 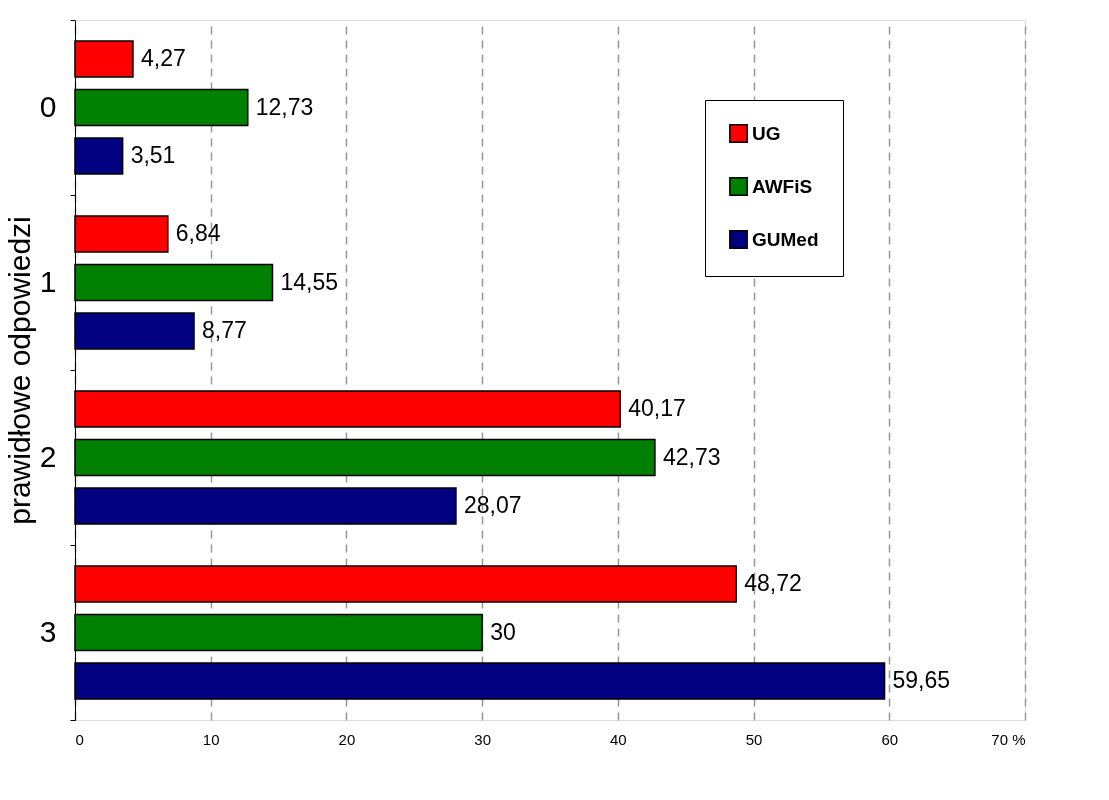 I want to click on data-label: 59,65, so click(x=921, y=680).